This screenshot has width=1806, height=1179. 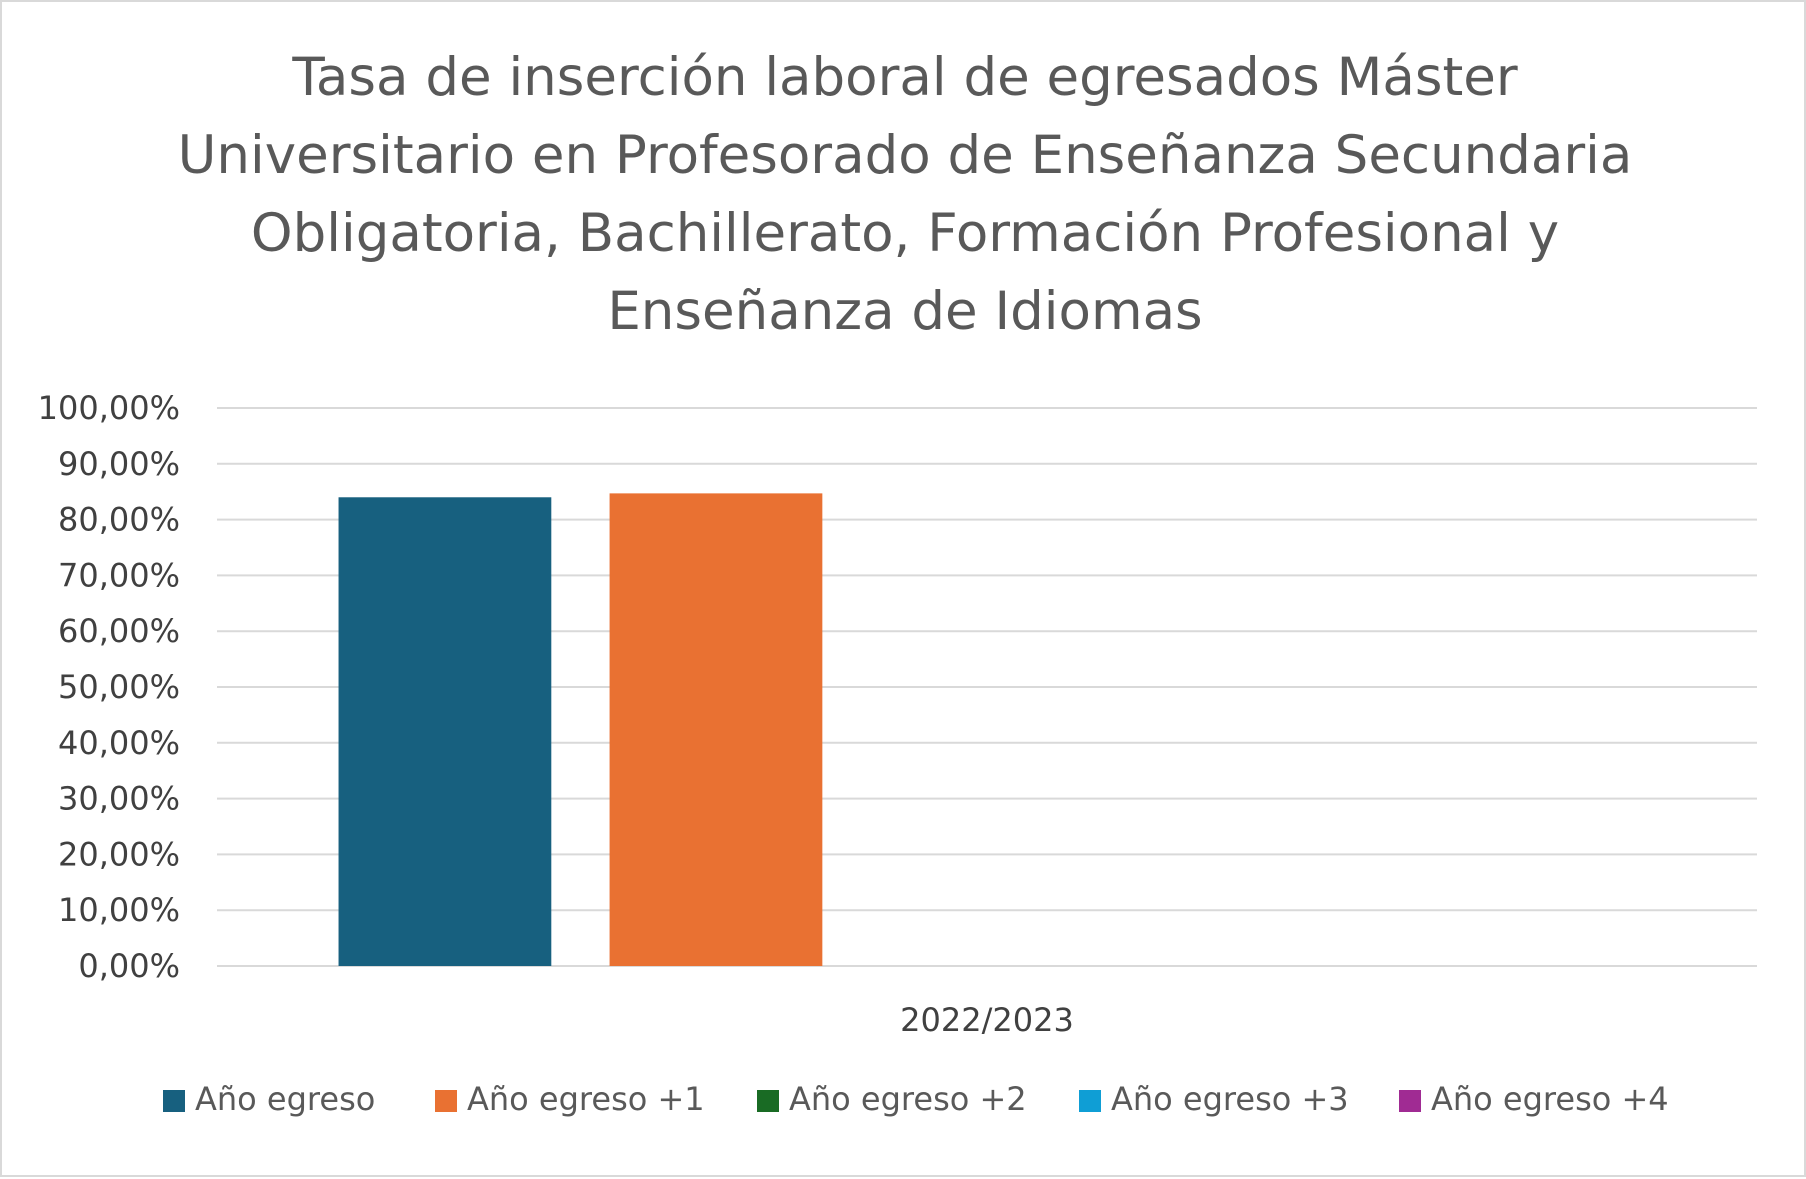 What do you see at coordinates (1550, 1099) in the screenshot?
I see `legend-label: Año egreso +4` at bounding box center [1550, 1099].